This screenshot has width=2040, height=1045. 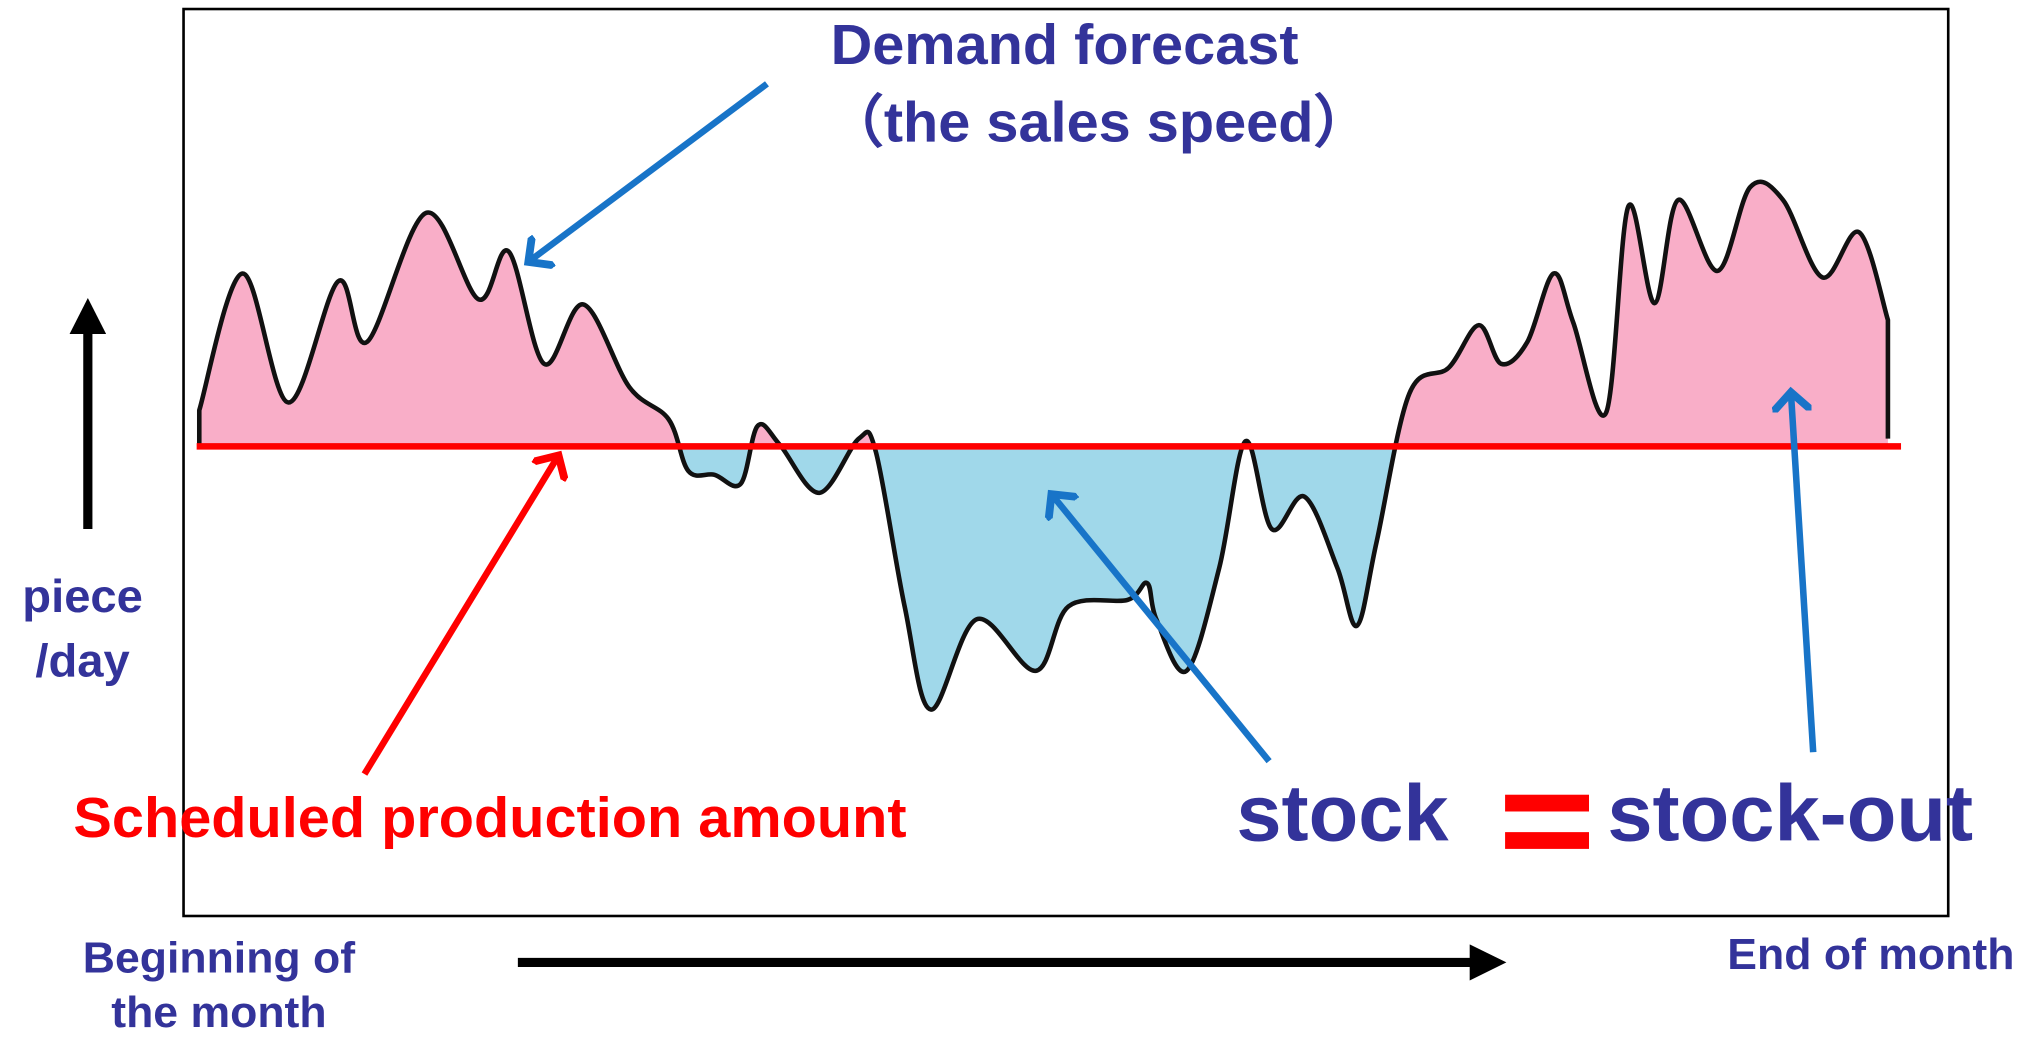 What do you see at coordinates (82, 661) in the screenshot?
I see `y-axis-label: /day` at bounding box center [82, 661].